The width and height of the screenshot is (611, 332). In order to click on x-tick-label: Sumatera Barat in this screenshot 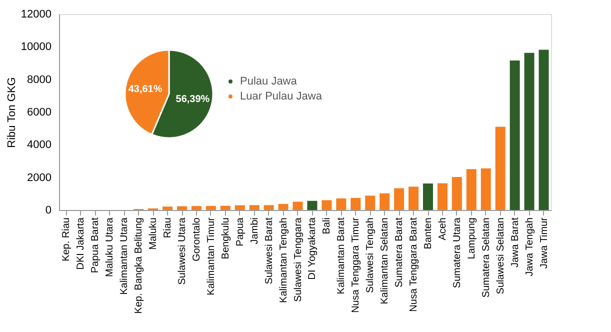, I will do `click(400, 252)`.